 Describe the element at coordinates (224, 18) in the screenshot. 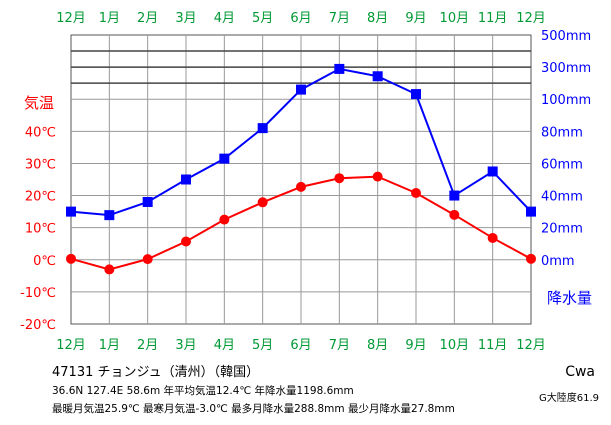

I see `month-label-top: 4月` at that location.